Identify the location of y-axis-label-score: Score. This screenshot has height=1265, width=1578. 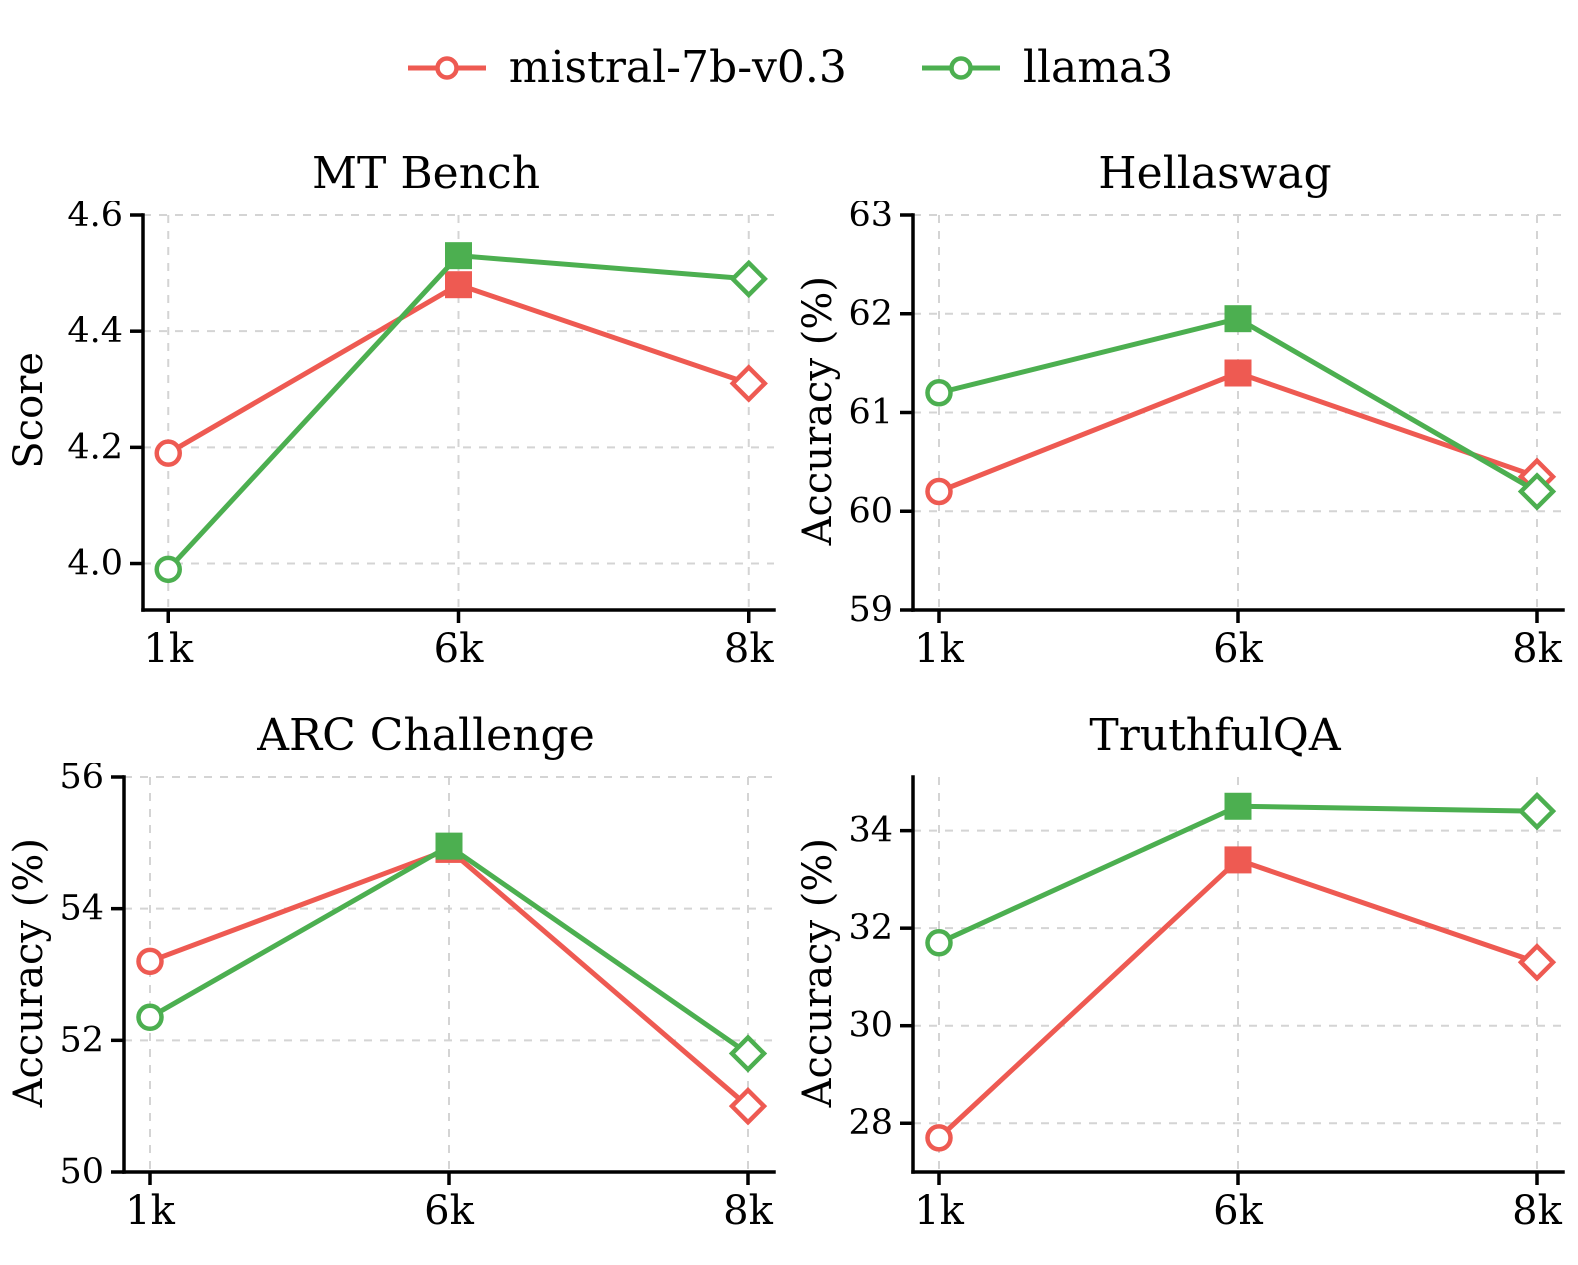
(29, 410).